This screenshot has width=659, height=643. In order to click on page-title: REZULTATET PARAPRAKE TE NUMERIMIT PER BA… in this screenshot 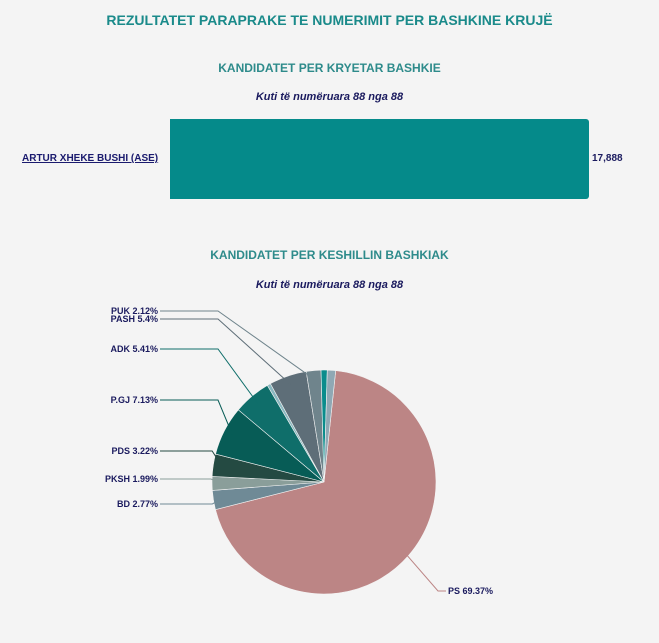, I will do `click(329, 20)`.